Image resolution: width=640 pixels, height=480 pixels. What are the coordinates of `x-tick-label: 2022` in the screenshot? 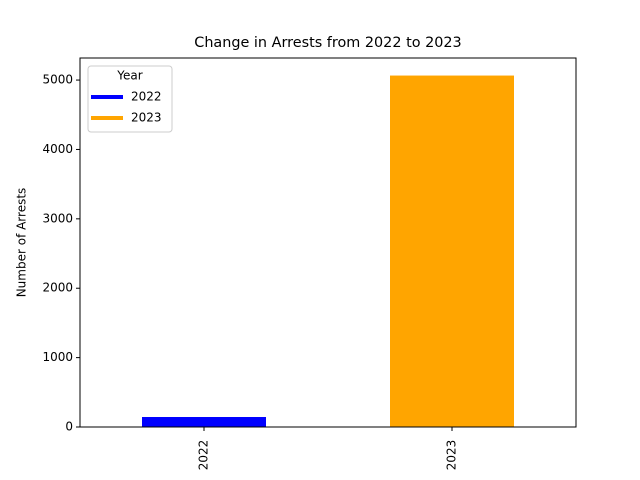 It's located at (204, 455).